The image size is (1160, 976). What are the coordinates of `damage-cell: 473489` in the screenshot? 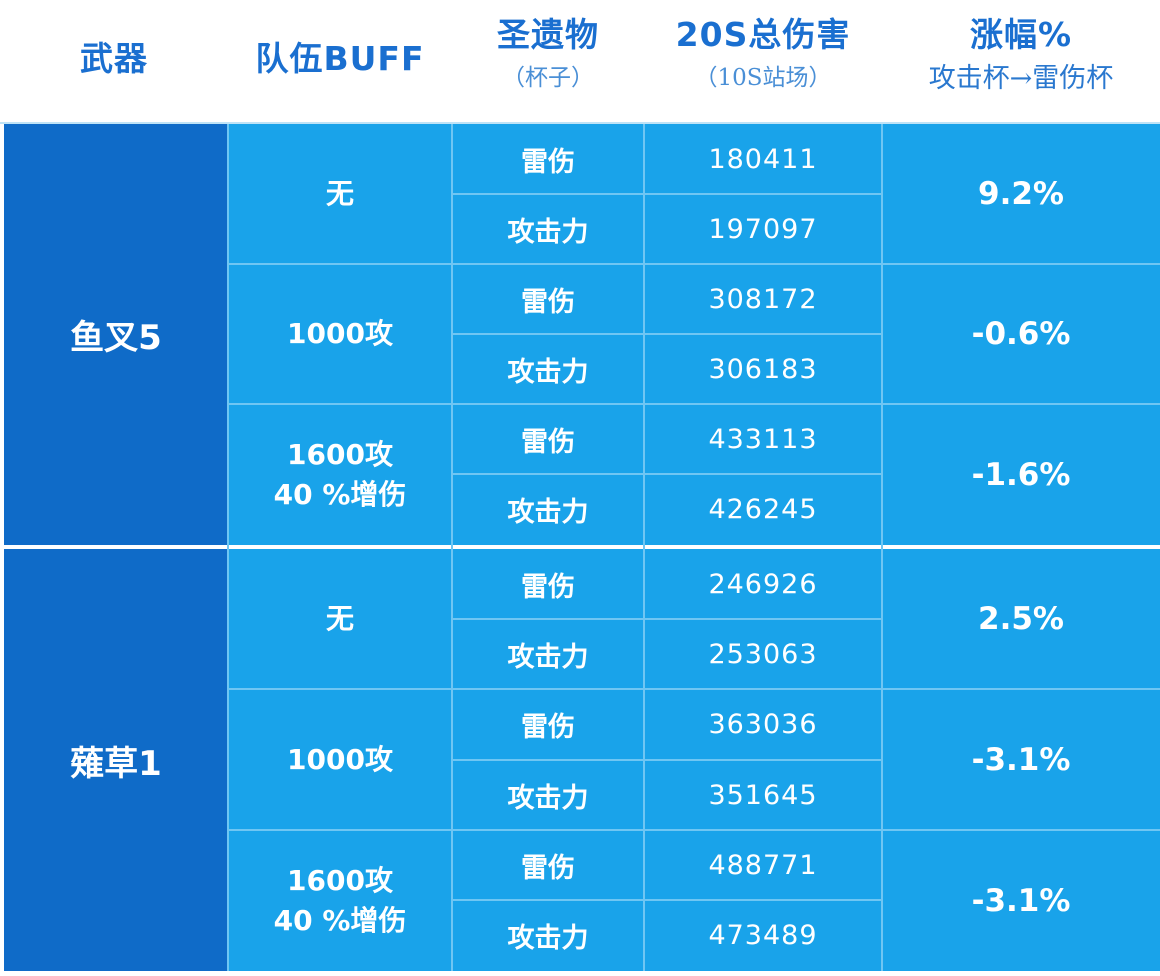 It's located at (763, 935).